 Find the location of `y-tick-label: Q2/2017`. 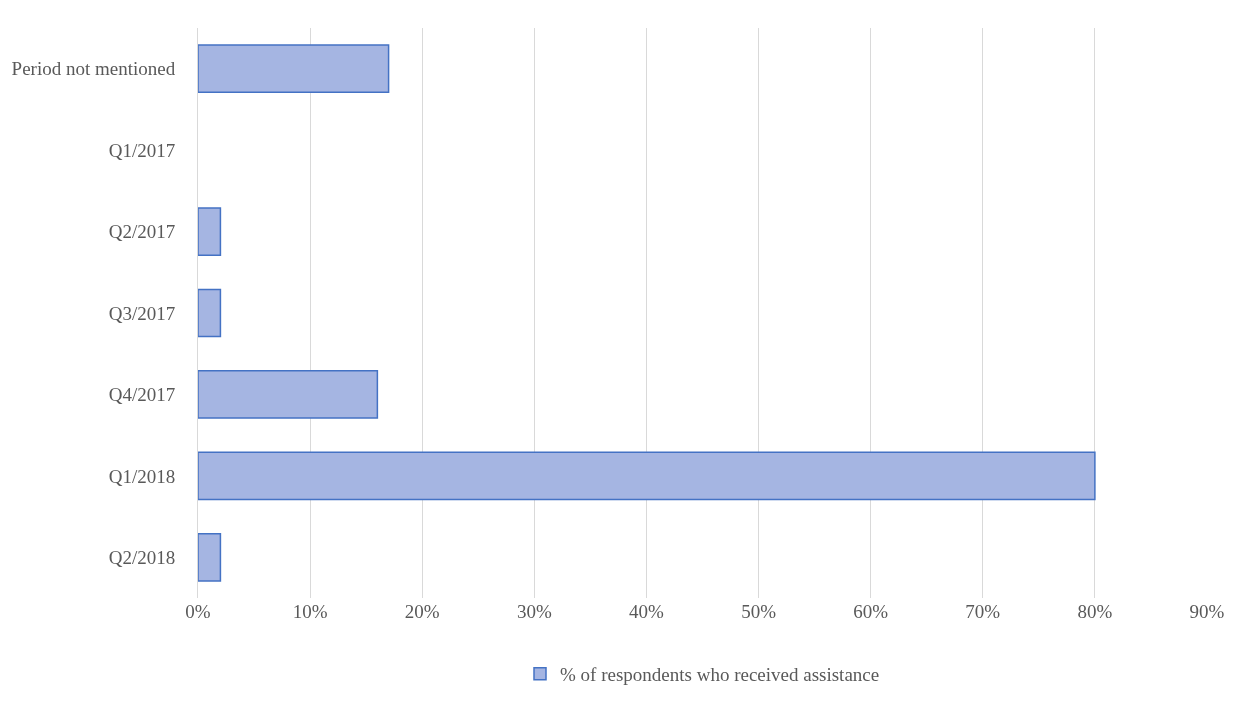

y-tick-label: Q2/2017 is located at coordinates (142, 232).